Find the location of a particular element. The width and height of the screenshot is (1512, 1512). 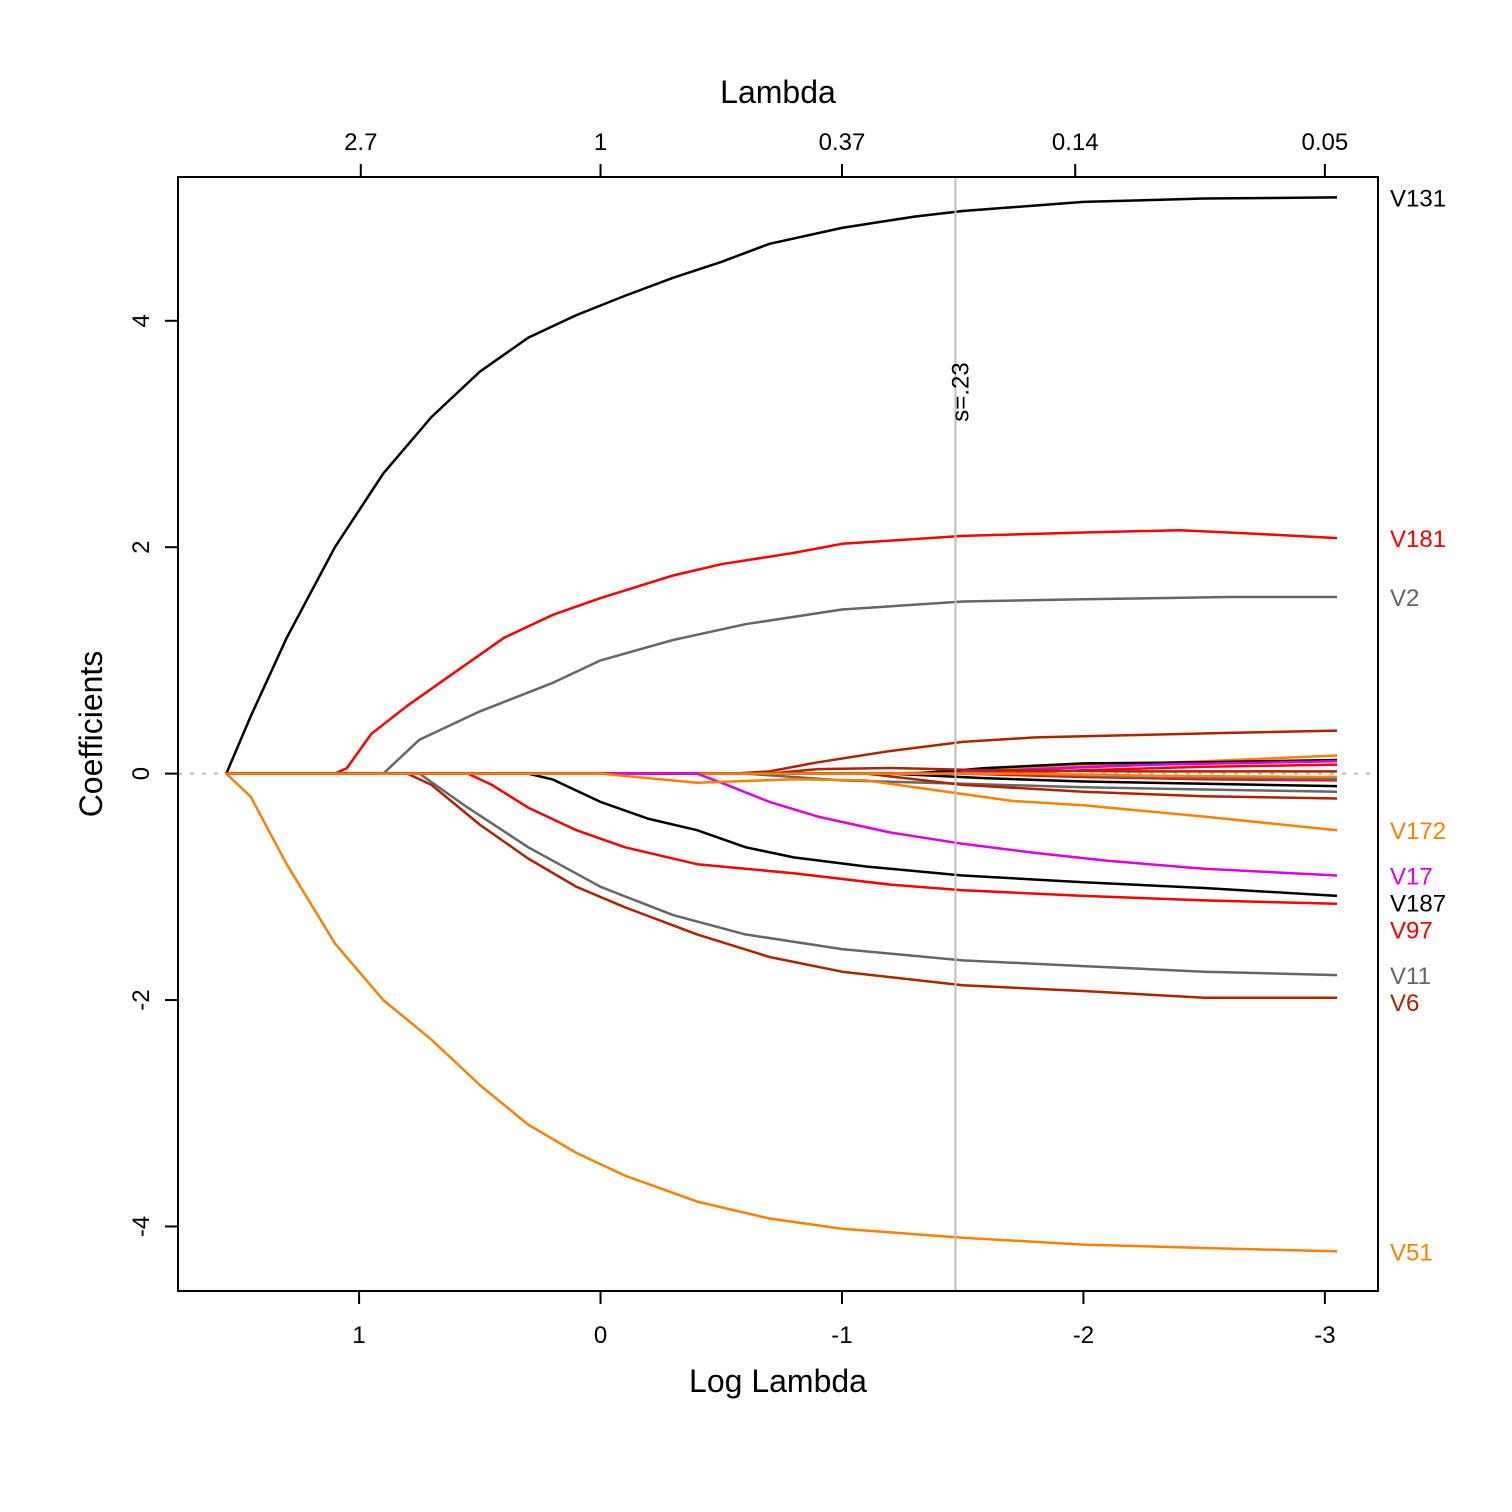

series-line-v17 is located at coordinates (782, 824).